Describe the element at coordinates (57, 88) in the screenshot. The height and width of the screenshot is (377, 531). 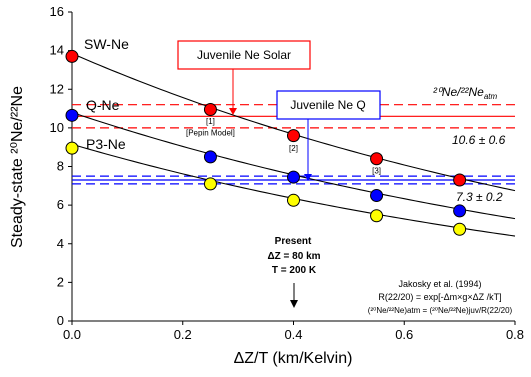
I see `y-tick-label: 12` at that location.